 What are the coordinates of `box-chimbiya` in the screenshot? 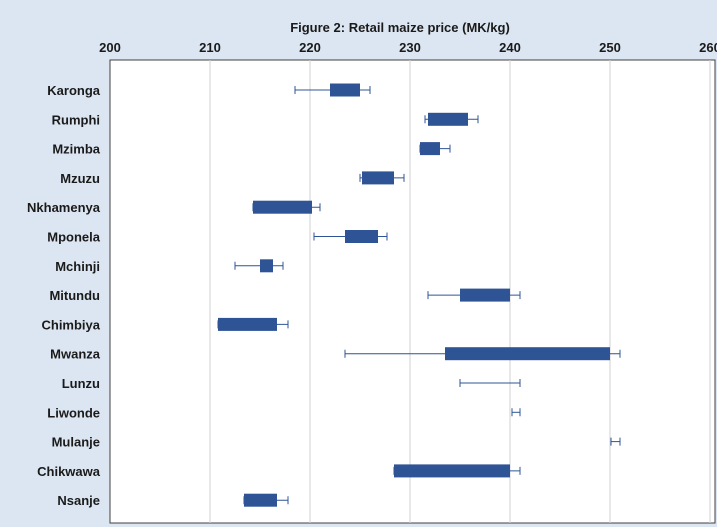 It's located at (253, 324).